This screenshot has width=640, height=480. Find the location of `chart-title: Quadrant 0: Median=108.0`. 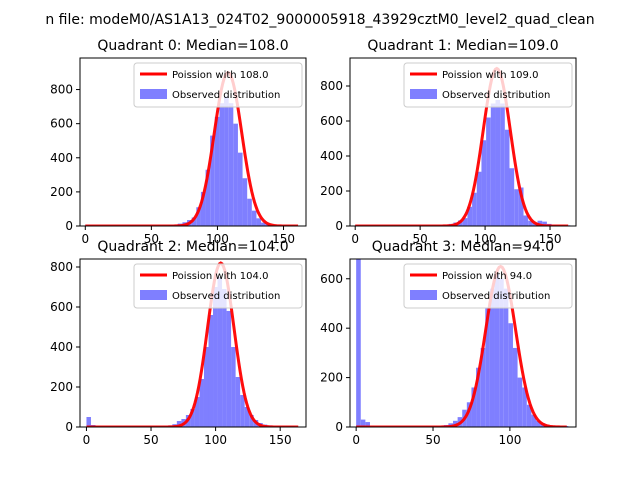

chart-title: Quadrant 0: Median=108.0 is located at coordinates (192, 46).